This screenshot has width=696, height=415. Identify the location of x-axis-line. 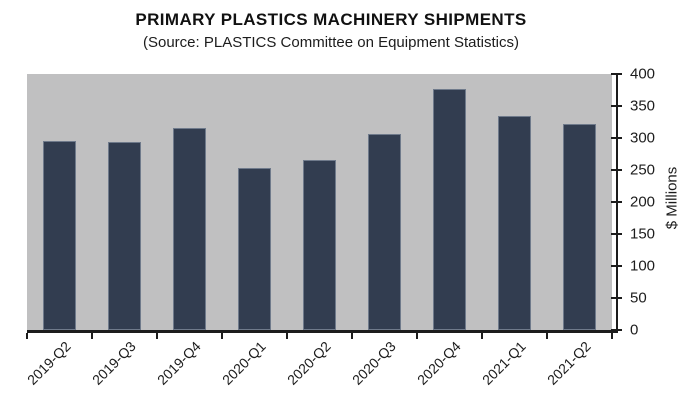
(322, 331).